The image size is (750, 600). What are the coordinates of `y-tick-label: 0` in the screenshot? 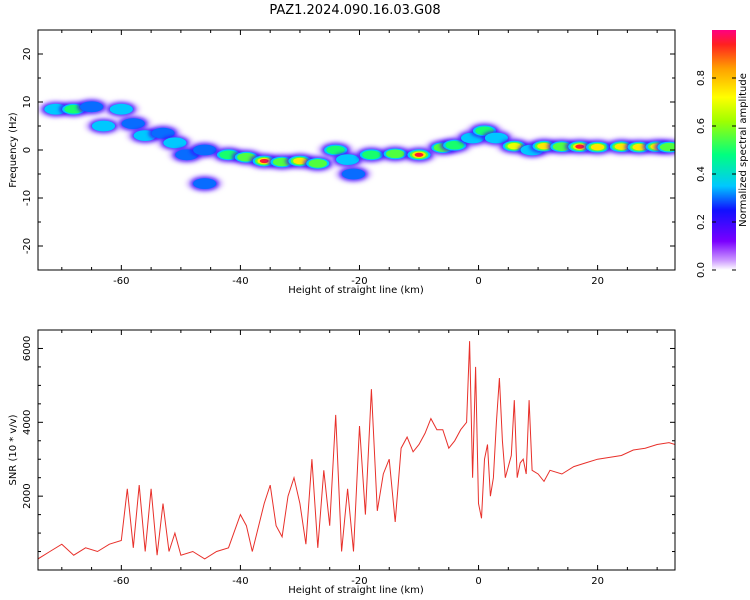 It's located at (27, 150).